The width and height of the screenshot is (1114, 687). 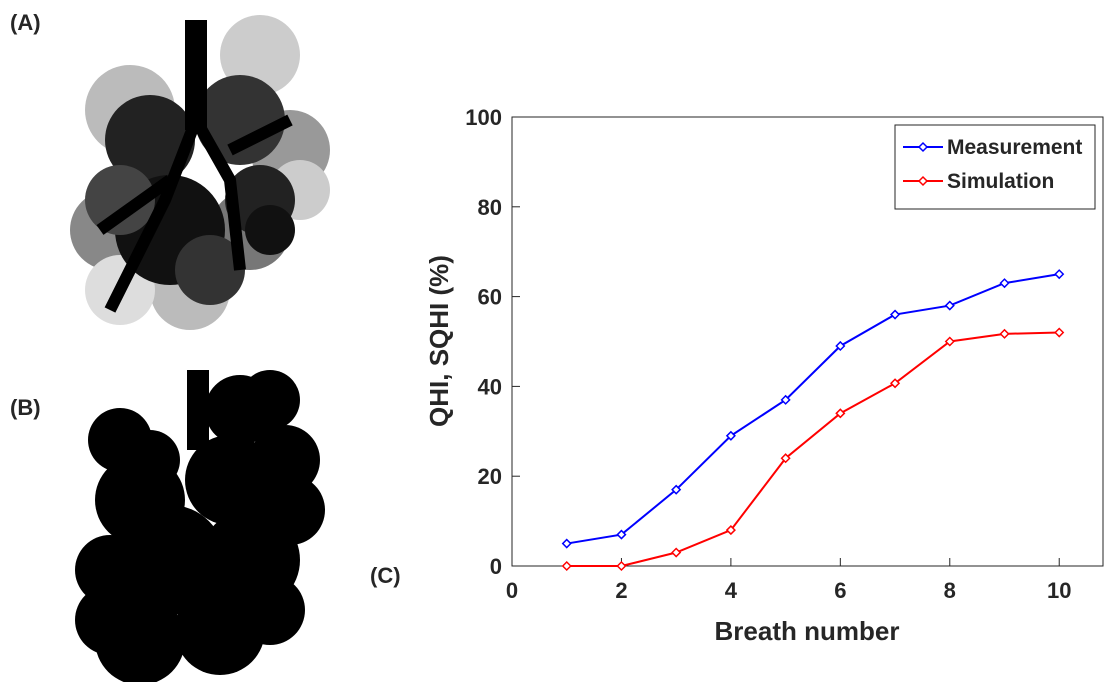 I want to click on x-tick-label: 0, so click(x=512, y=590).